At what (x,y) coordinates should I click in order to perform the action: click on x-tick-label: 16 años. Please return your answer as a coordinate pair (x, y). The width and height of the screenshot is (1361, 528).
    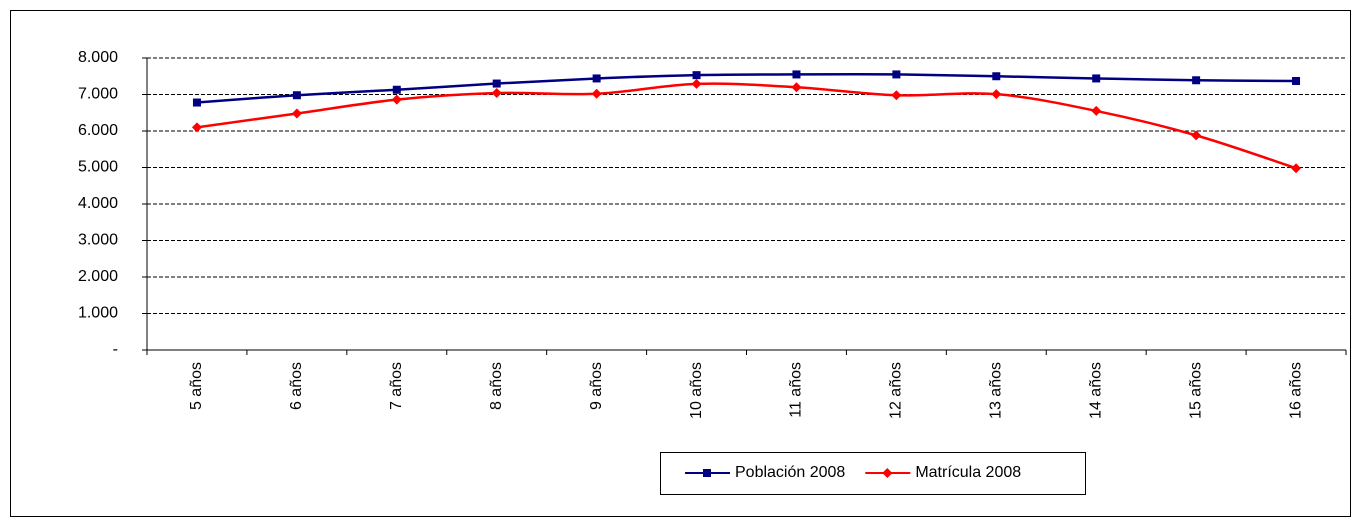
    Looking at the image, I should click on (1295, 390).